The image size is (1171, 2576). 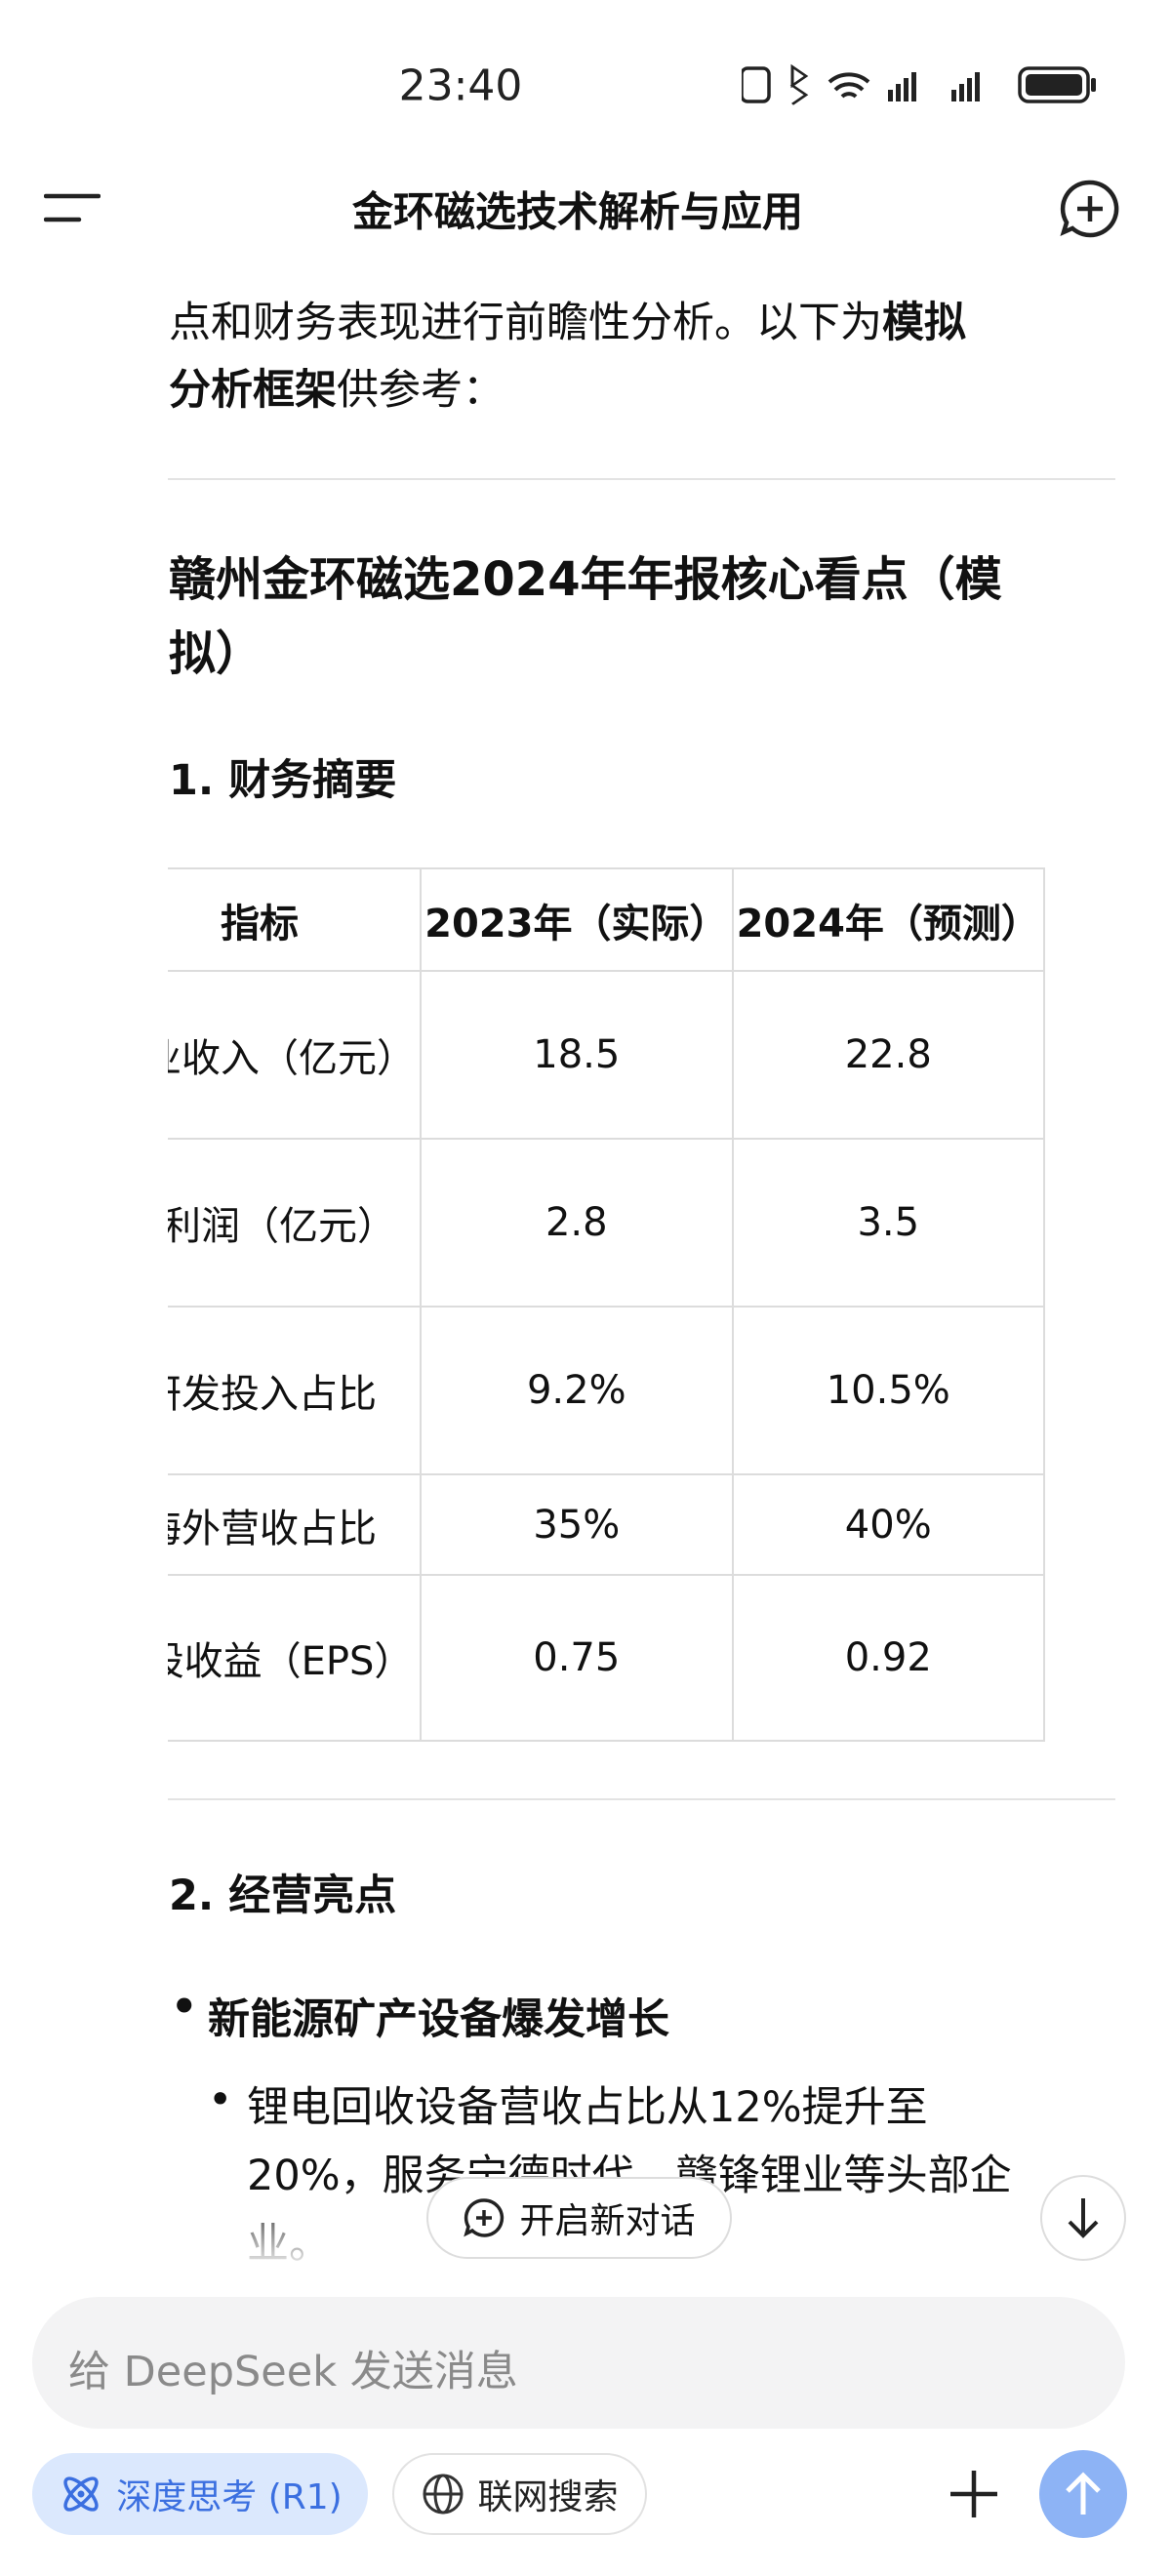 What do you see at coordinates (919, 84) in the screenshot?
I see `status-icons` at bounding box center [919, 84].